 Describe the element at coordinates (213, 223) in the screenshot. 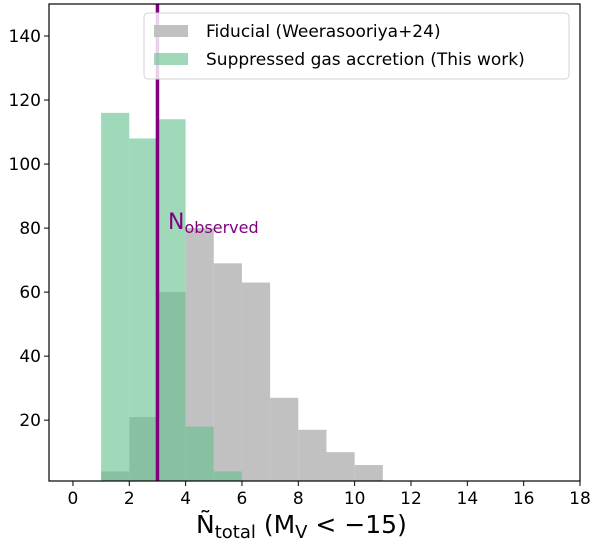

I see `observed-annotation: Nobserved` at that location.